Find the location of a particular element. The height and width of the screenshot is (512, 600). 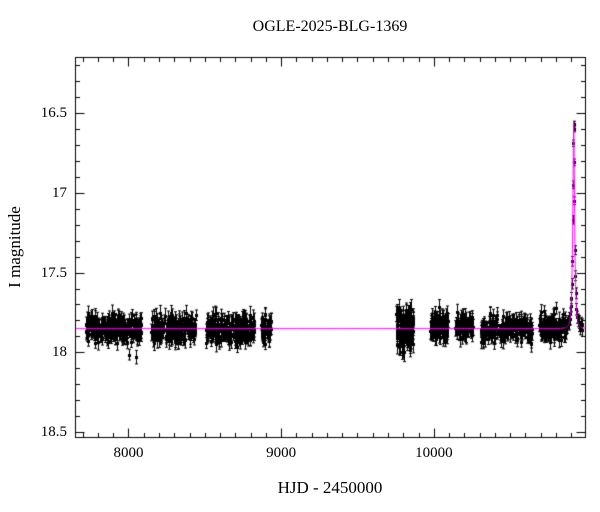

x-tick-label: 10000 is located at coordinates (434, 453).